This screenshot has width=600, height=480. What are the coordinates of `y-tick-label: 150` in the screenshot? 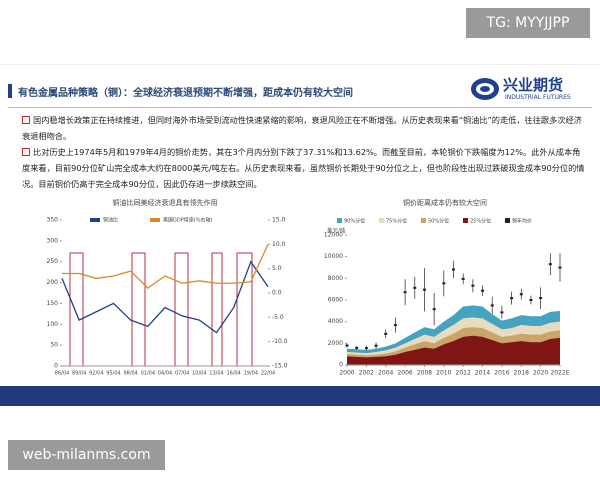 It's located at (53, 303).